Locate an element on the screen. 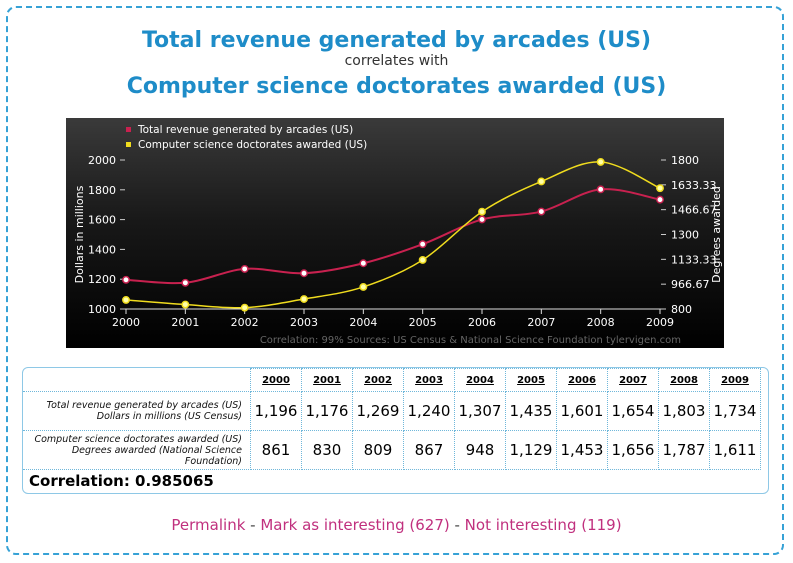 The image size is (793, 563). legend-label: Total revenue generated by arcades (US) is located at coordinates (245, 130).